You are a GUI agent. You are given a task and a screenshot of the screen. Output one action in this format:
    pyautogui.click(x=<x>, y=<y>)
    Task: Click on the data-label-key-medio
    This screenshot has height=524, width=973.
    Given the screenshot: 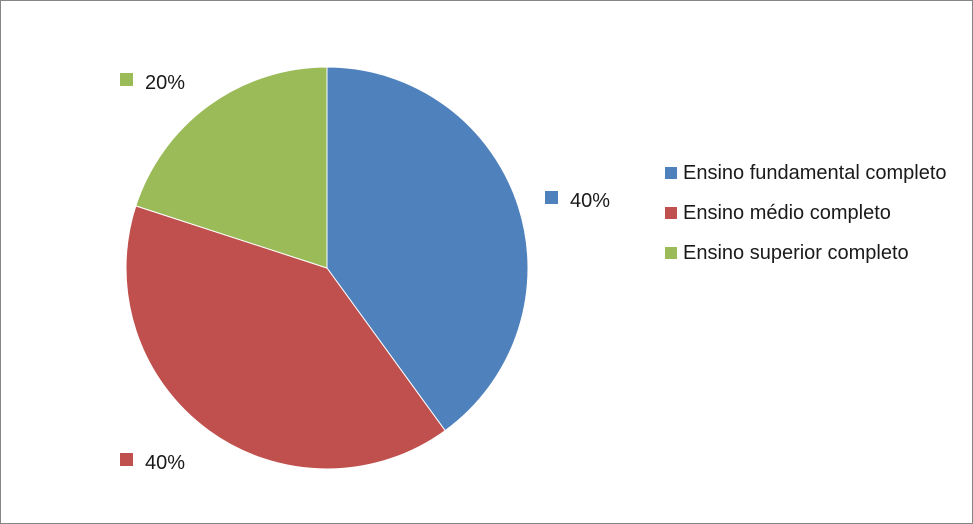 What is the action you would take?
    pyautogui.click(x=126, y=459)
    